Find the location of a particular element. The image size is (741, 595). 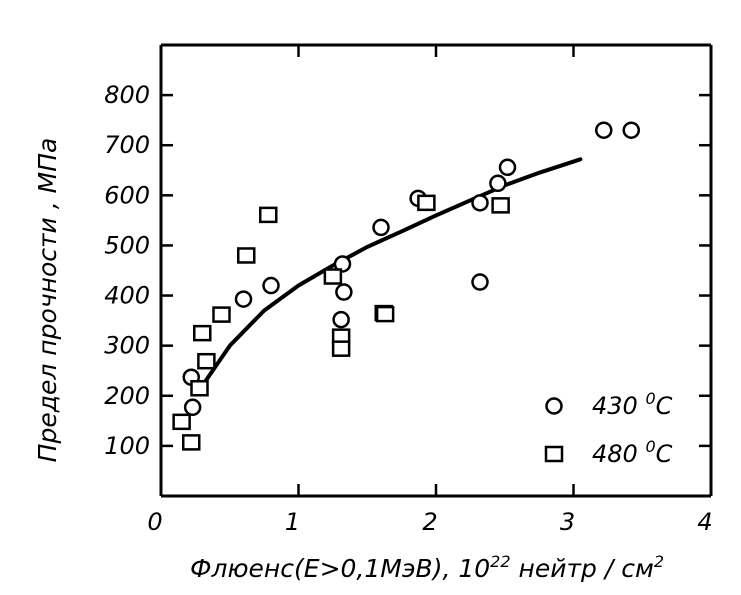

legend: 430 0C 480 0C is located at coordinates (608, 428).